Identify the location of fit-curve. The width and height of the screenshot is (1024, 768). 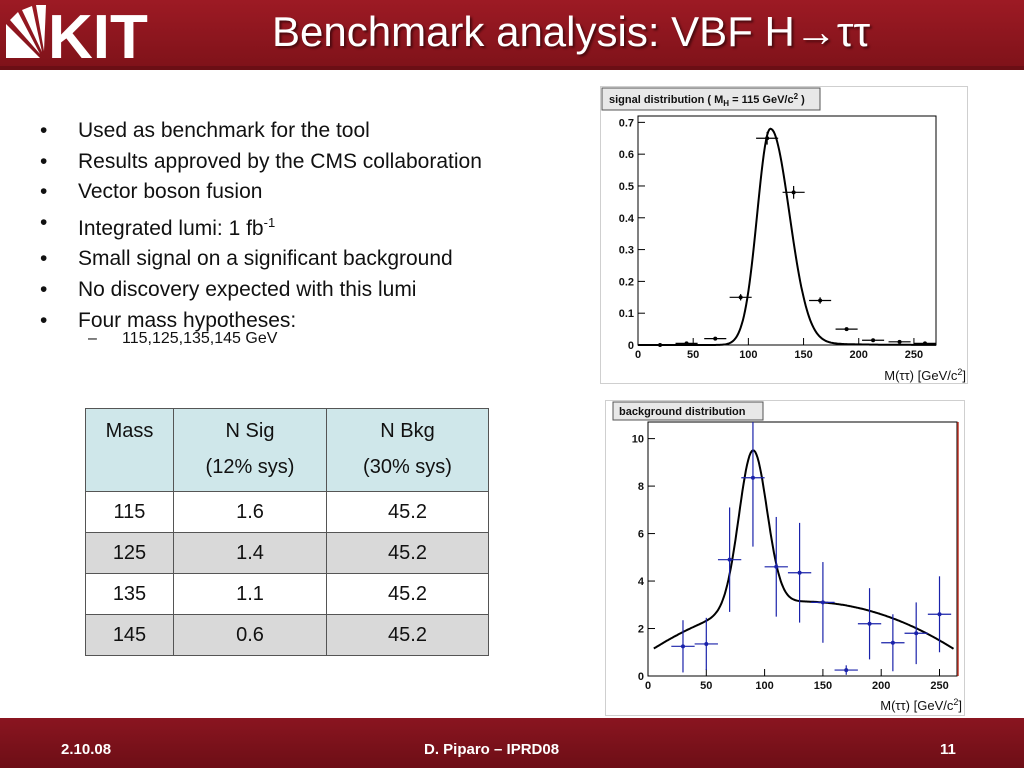
(804, 549).